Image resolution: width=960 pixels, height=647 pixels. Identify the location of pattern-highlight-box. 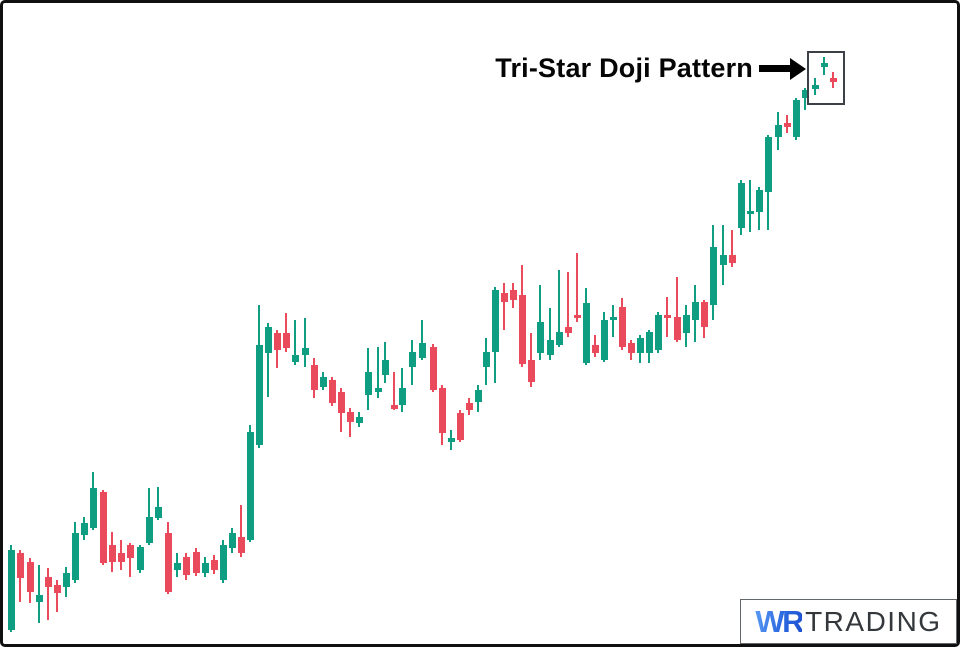
(826, 78).